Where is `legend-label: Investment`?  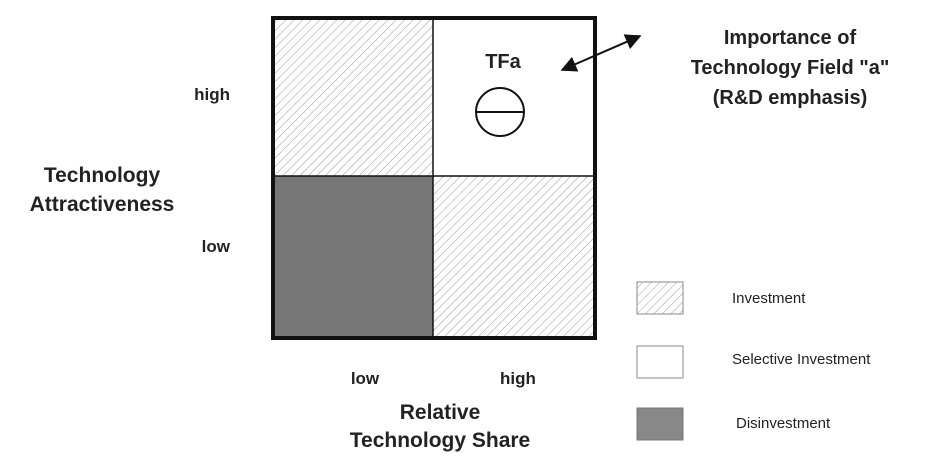
legend-label: Investment is located at coordinates (769, 298).